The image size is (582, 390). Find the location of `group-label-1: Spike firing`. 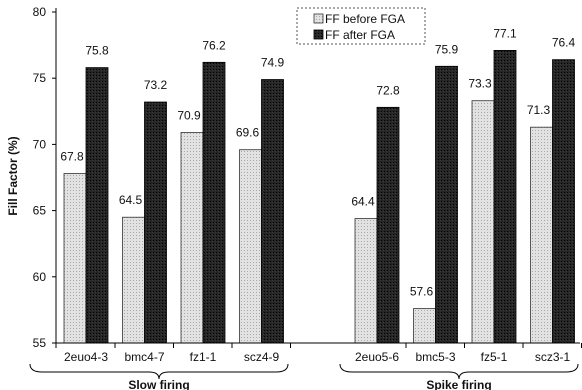

group-label-1: Spike firing is located at coordinates (458, 384).